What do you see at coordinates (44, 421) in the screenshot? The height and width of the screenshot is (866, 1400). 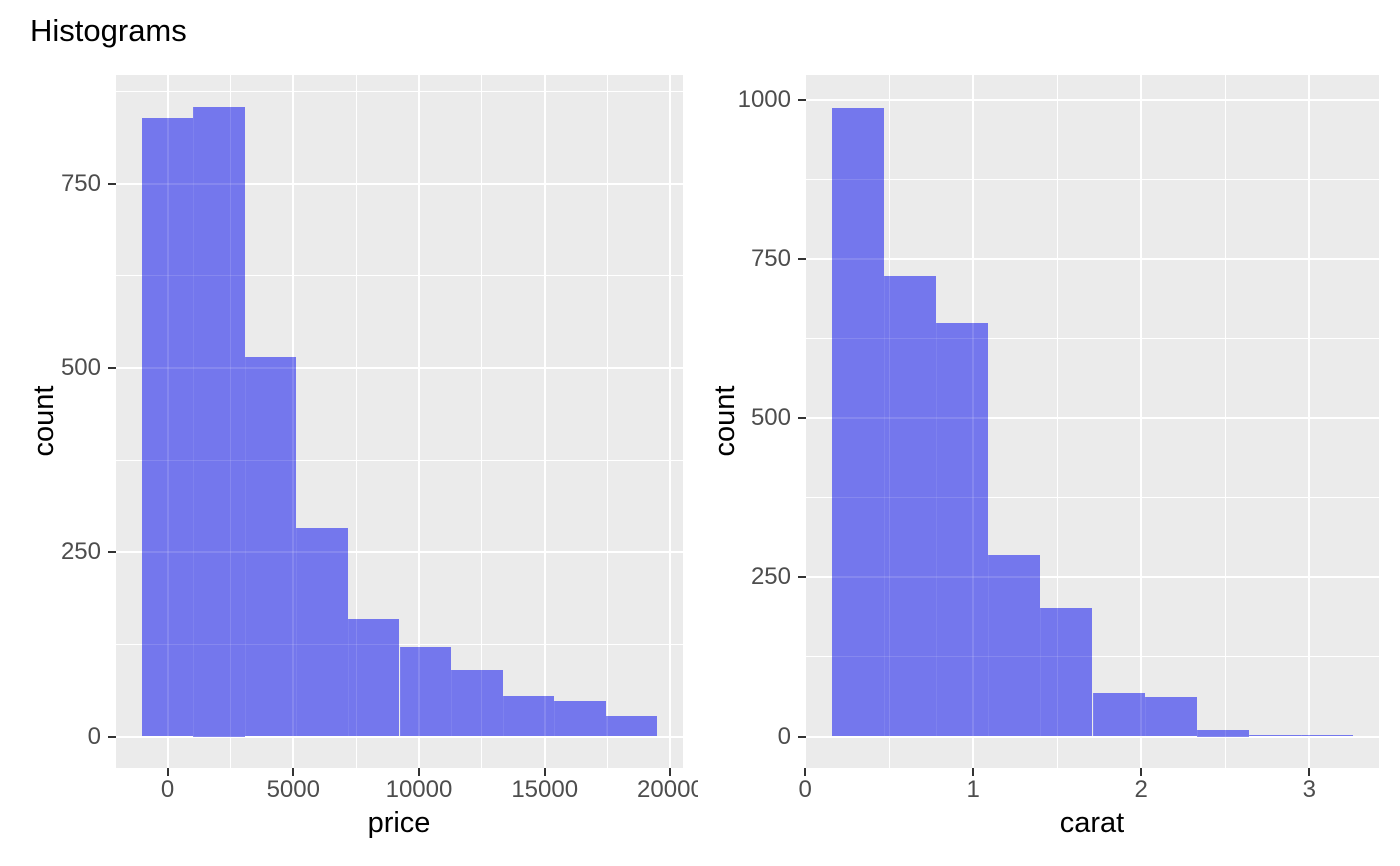 I see `y-axis-title-count-left: count` at bounding box center [44, 421].